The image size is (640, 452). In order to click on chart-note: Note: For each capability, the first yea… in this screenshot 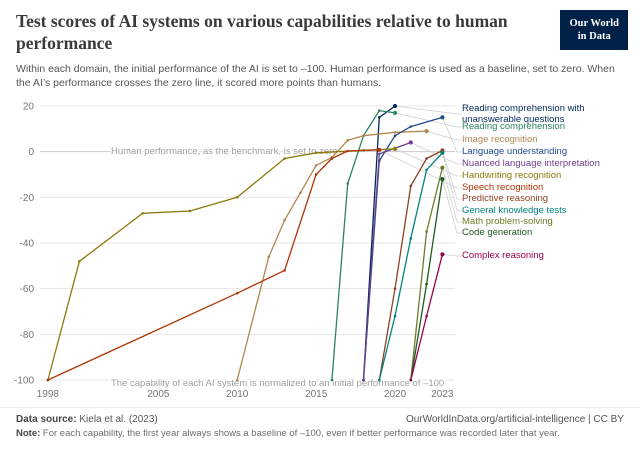, I will do `click(320, 433)`.